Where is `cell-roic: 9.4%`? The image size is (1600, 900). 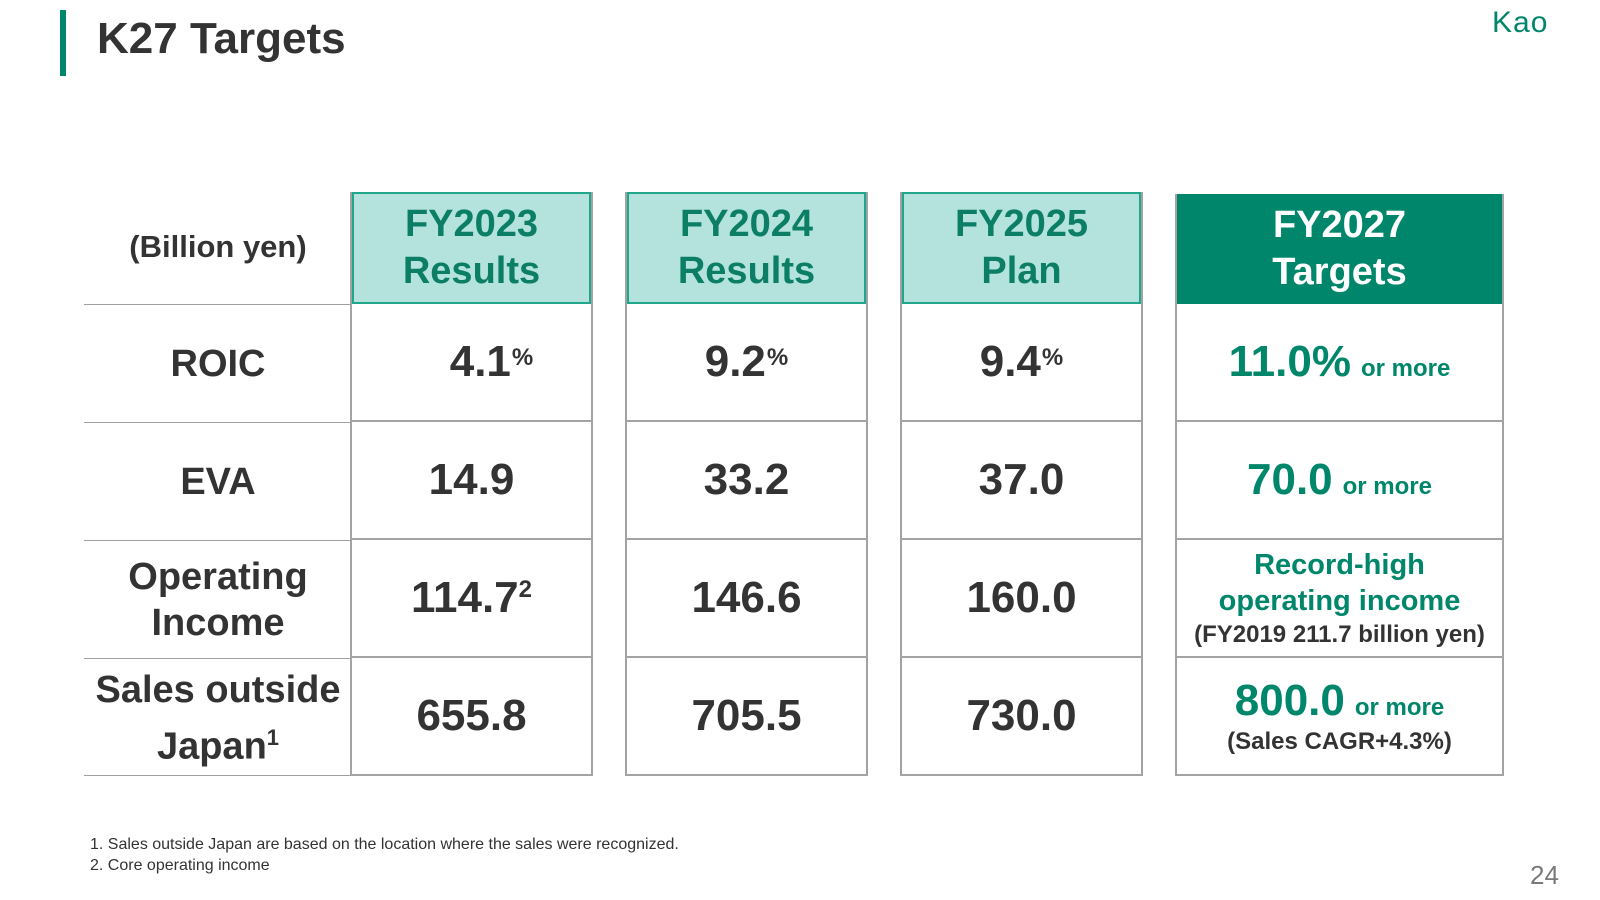
cell-roic: 9.4% is located at coordinates (1021, 362).